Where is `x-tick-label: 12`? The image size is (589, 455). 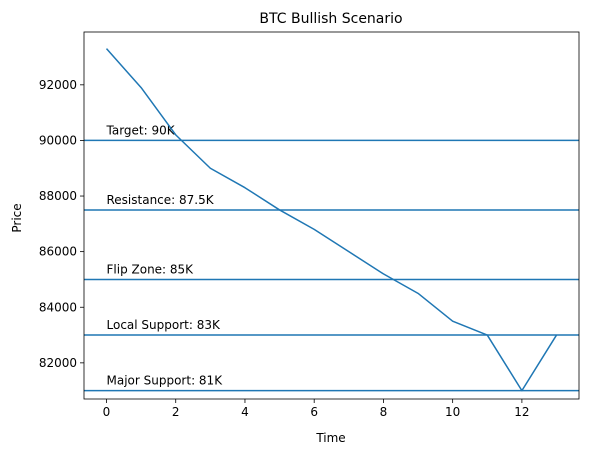
x-tick-label: 12 is located at coordinates (521, 412).